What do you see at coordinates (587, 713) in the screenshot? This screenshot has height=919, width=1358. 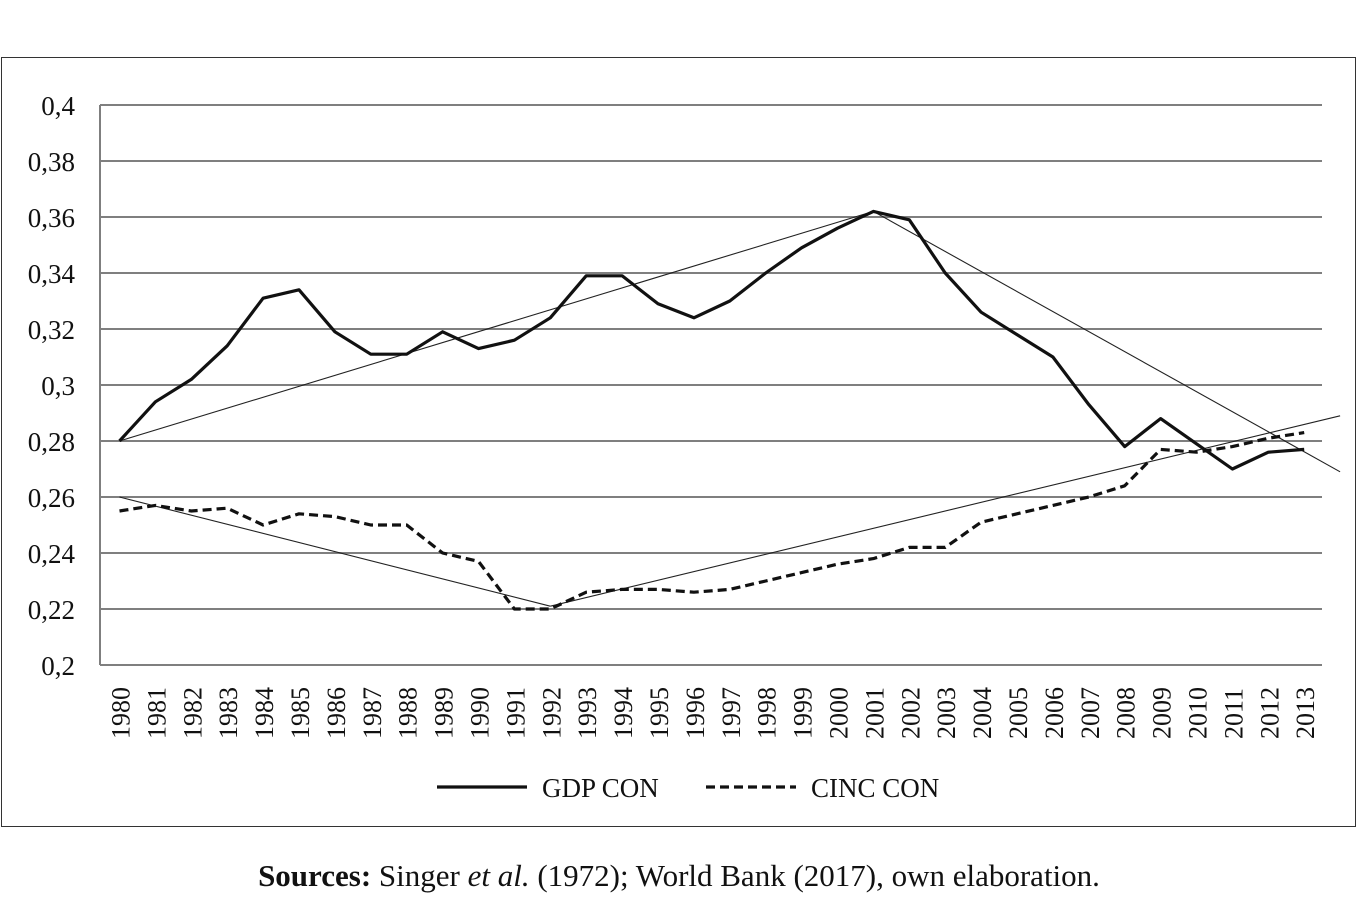 I see `x-tick-label: 1993` at bounding box center [587, 713].